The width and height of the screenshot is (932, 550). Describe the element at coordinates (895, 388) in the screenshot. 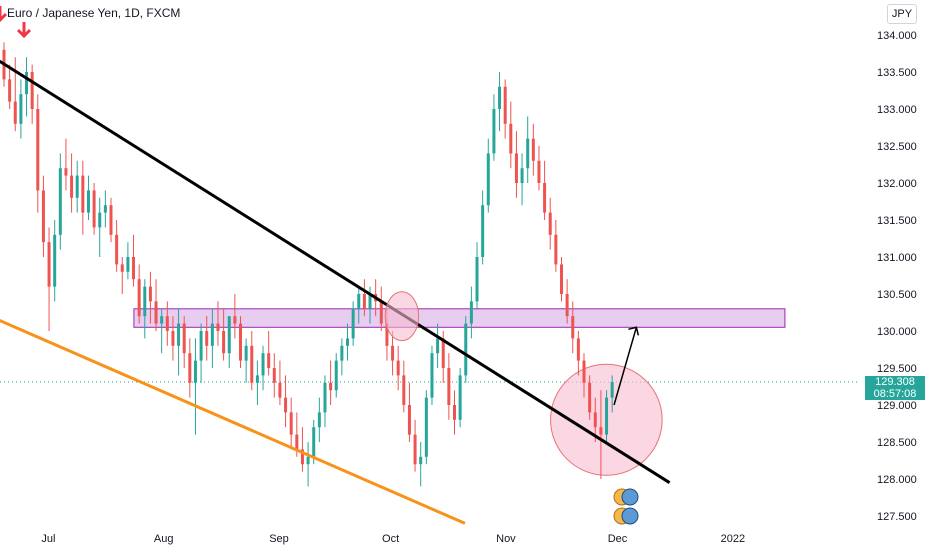

I see `current-price-label: 129.308 08:57:08` at that location.